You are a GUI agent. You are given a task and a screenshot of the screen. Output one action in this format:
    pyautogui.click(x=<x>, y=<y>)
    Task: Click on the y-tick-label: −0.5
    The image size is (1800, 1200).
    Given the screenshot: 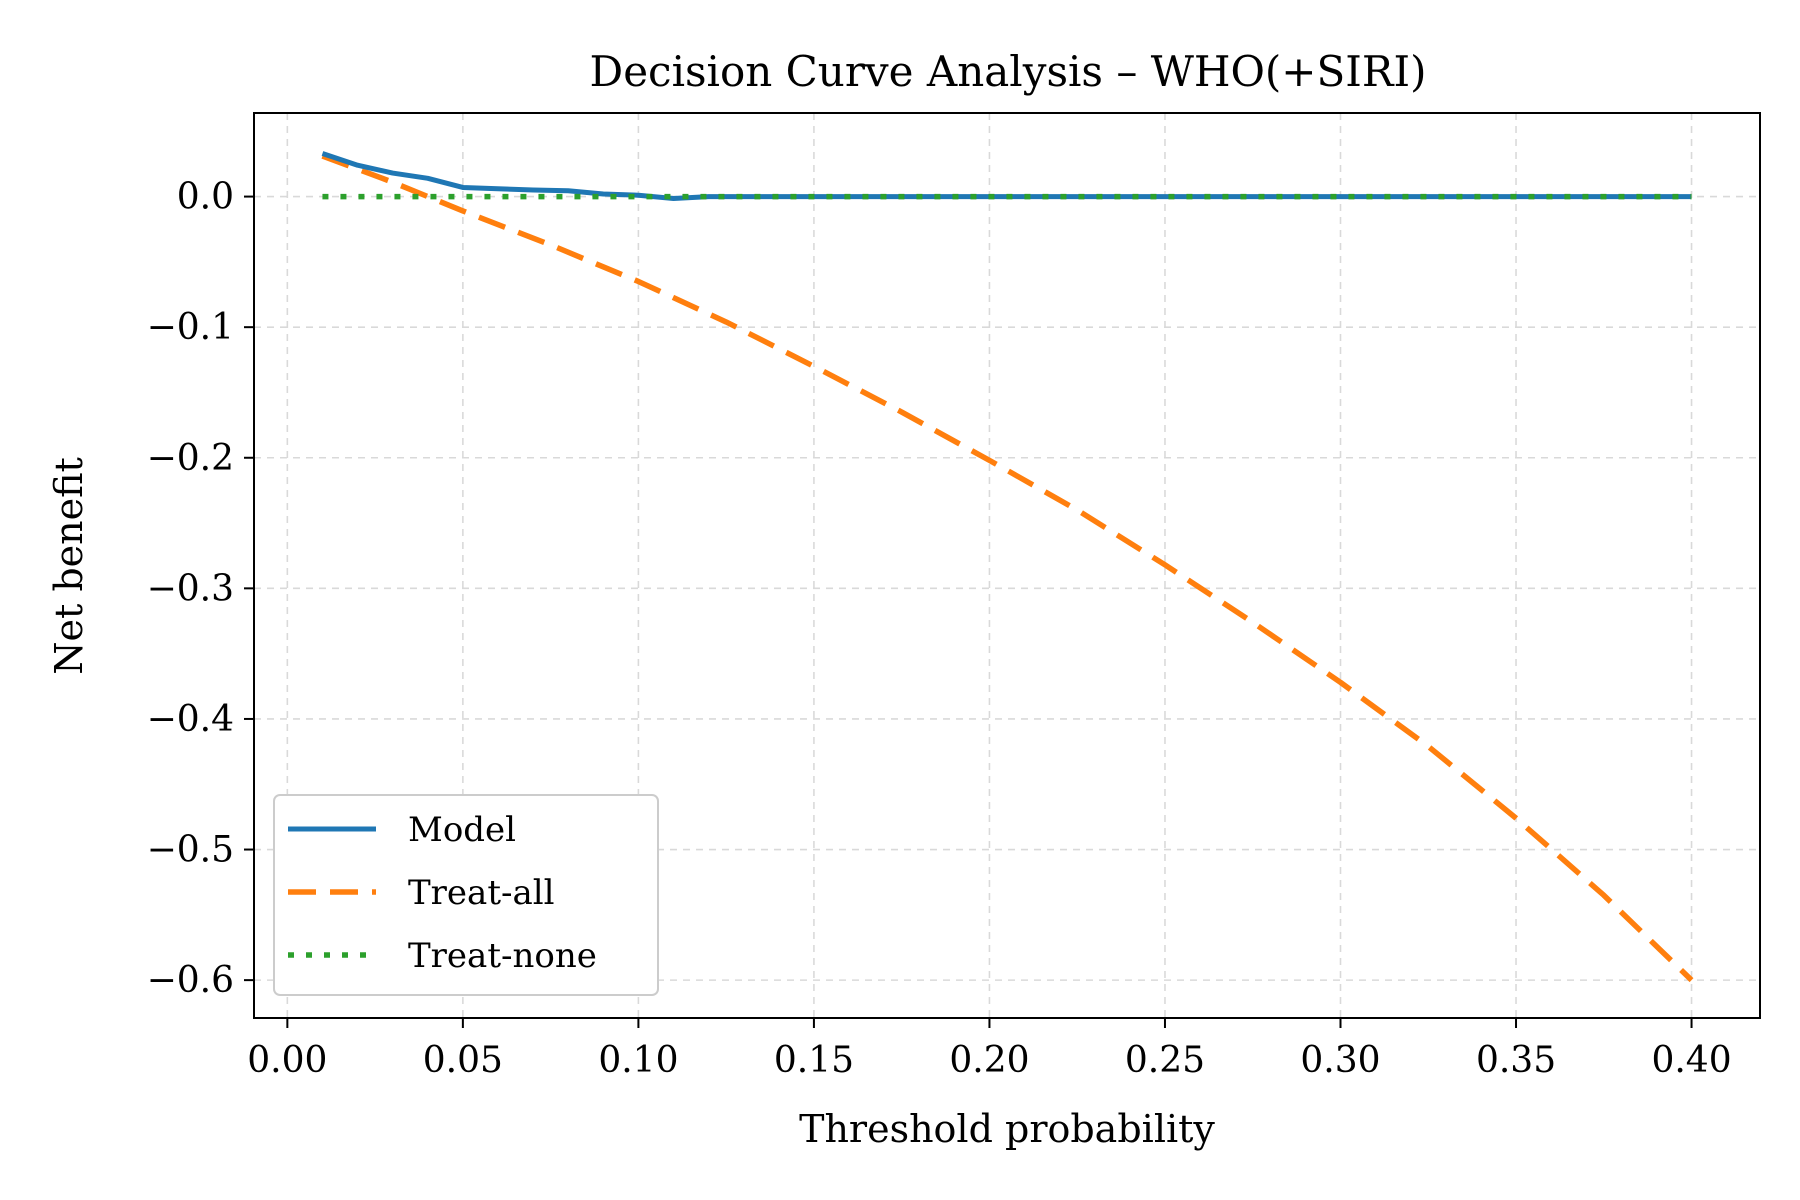 What is the action you would take?
    pyautogui.click(x=190, y=850)
    